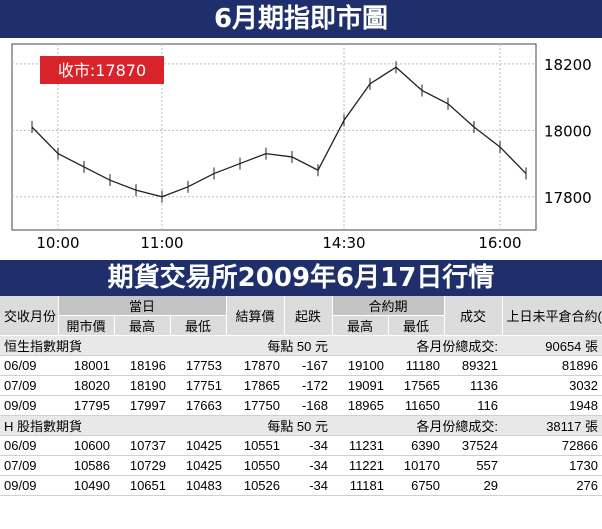  I want to click on value-cell: -167, so click(308, 365).